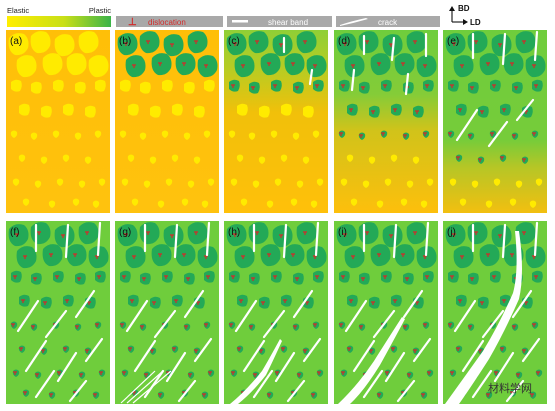 Image resolution: width=555 pixels, height=411 pixels. I want to click on legend-crack-label: crack, so click(388, 22).